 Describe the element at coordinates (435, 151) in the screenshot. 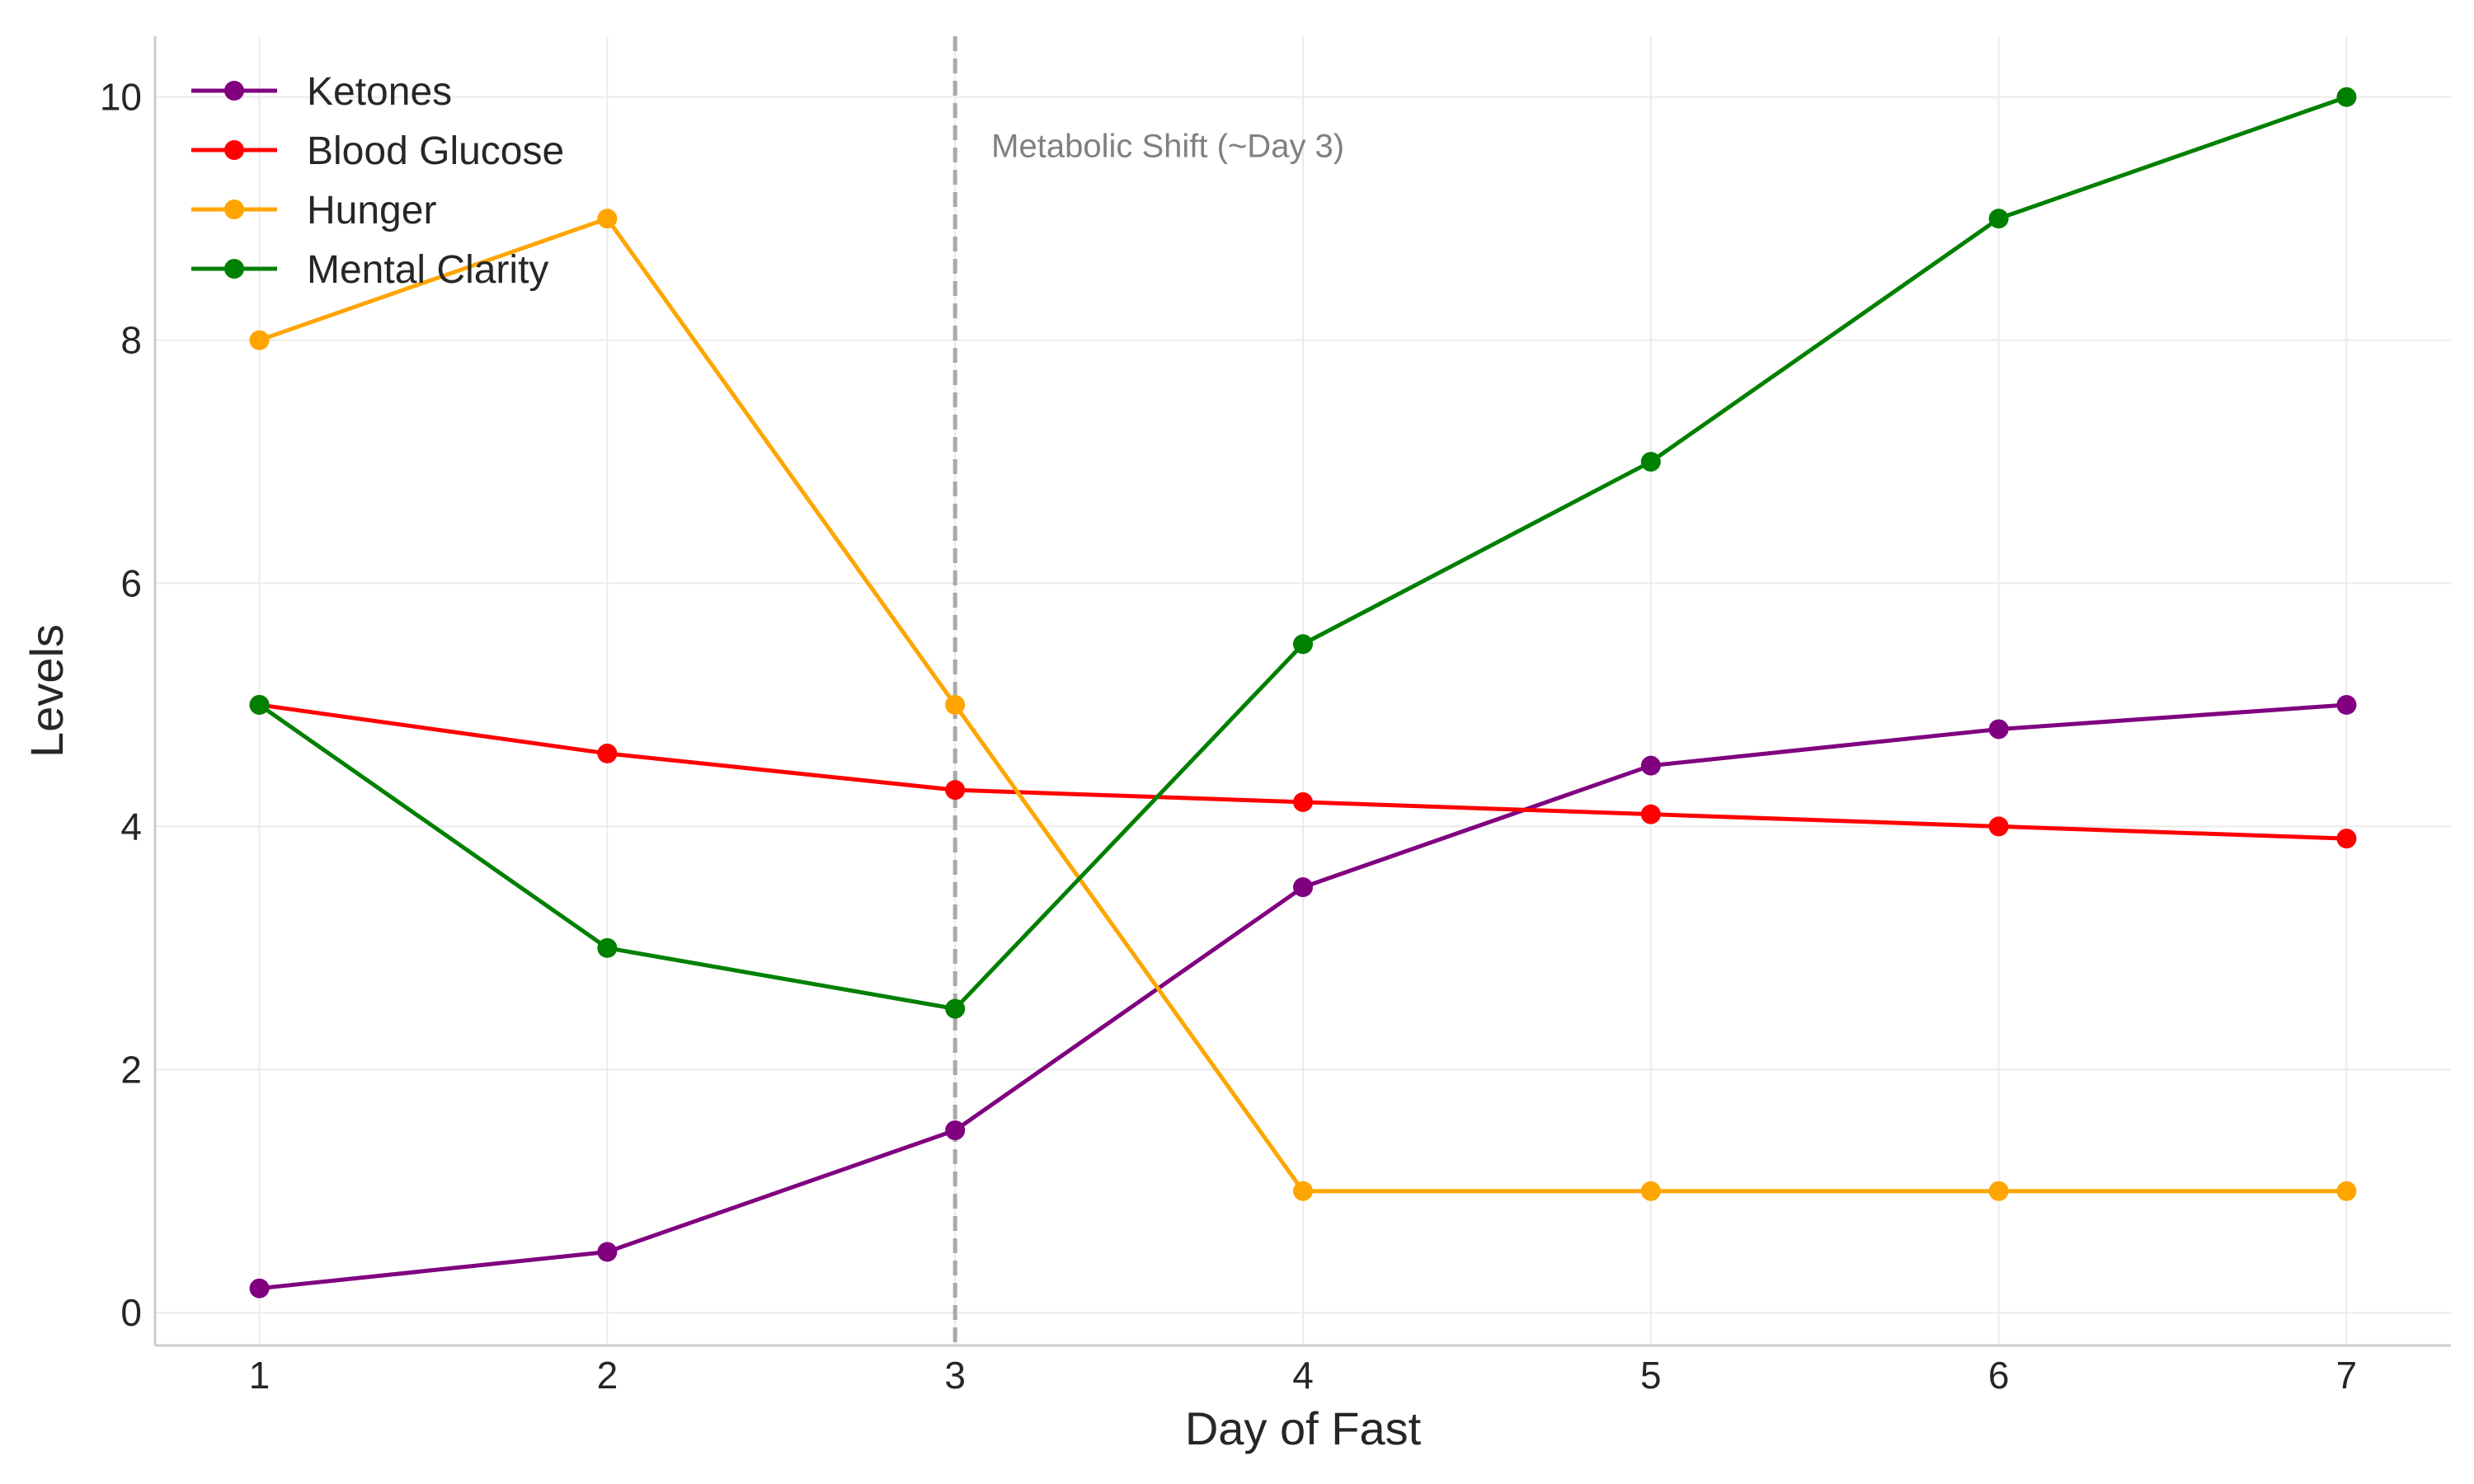

I see `legend-label: Blood Glucose` at that location.